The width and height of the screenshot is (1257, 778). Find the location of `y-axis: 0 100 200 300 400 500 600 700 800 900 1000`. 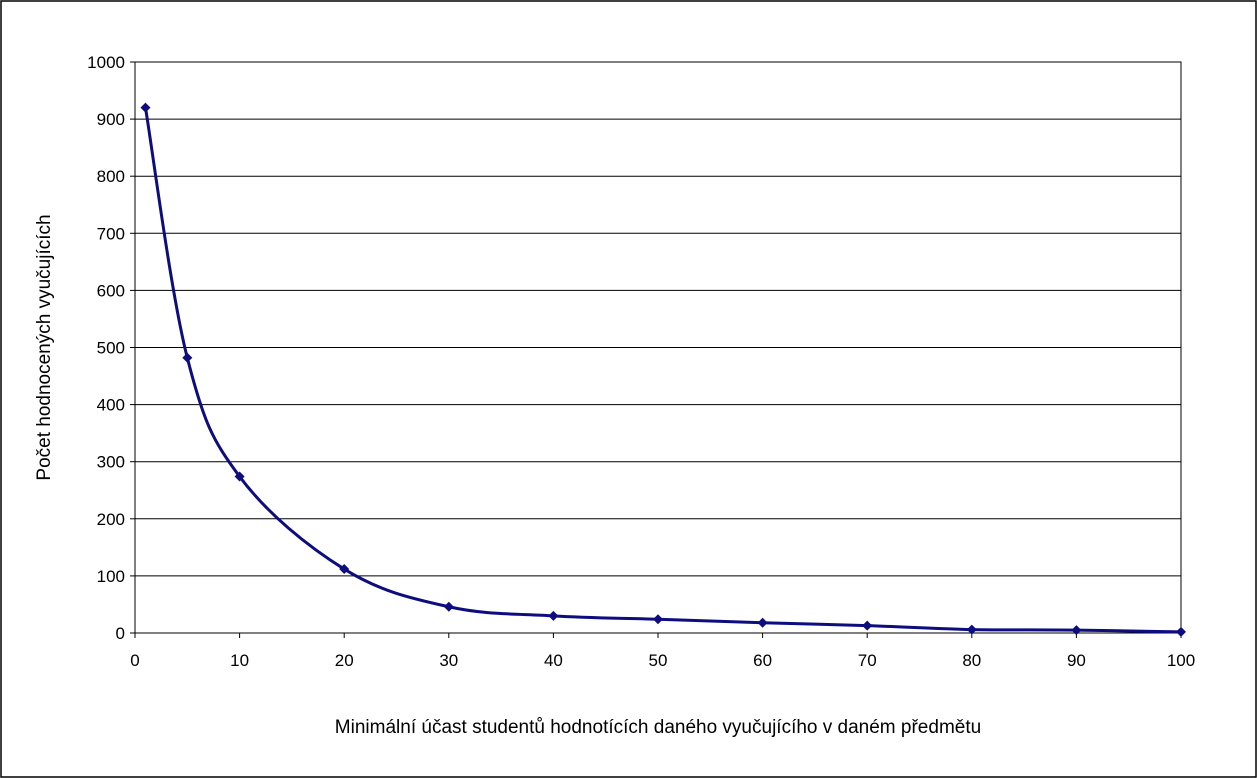

y-axis: 0 100 200 300 400 500 600 700 800 900 1000 is located at coordinates (111, 348).